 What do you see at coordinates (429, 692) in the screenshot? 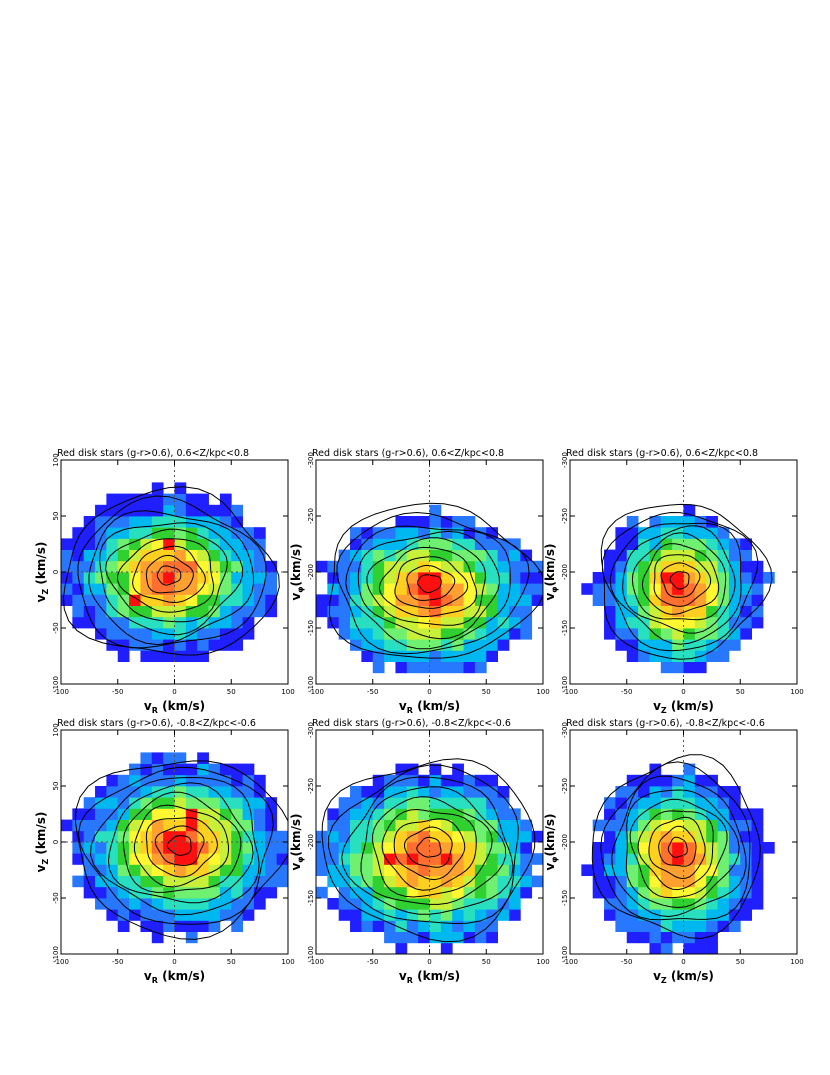
I see `x-tick-label: 0` at bounding box center [429, 692].